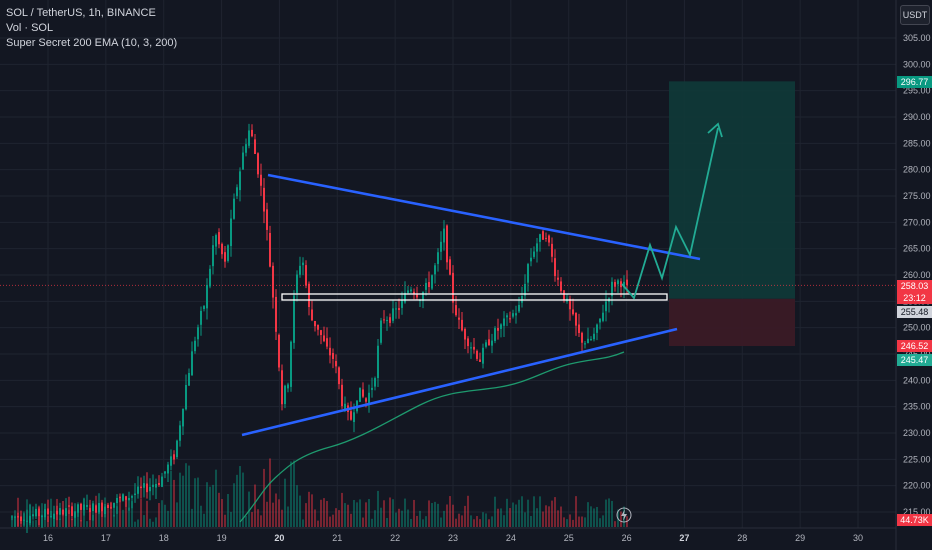  I want to click on price-axis-label: 240.00, so click(917, 380).